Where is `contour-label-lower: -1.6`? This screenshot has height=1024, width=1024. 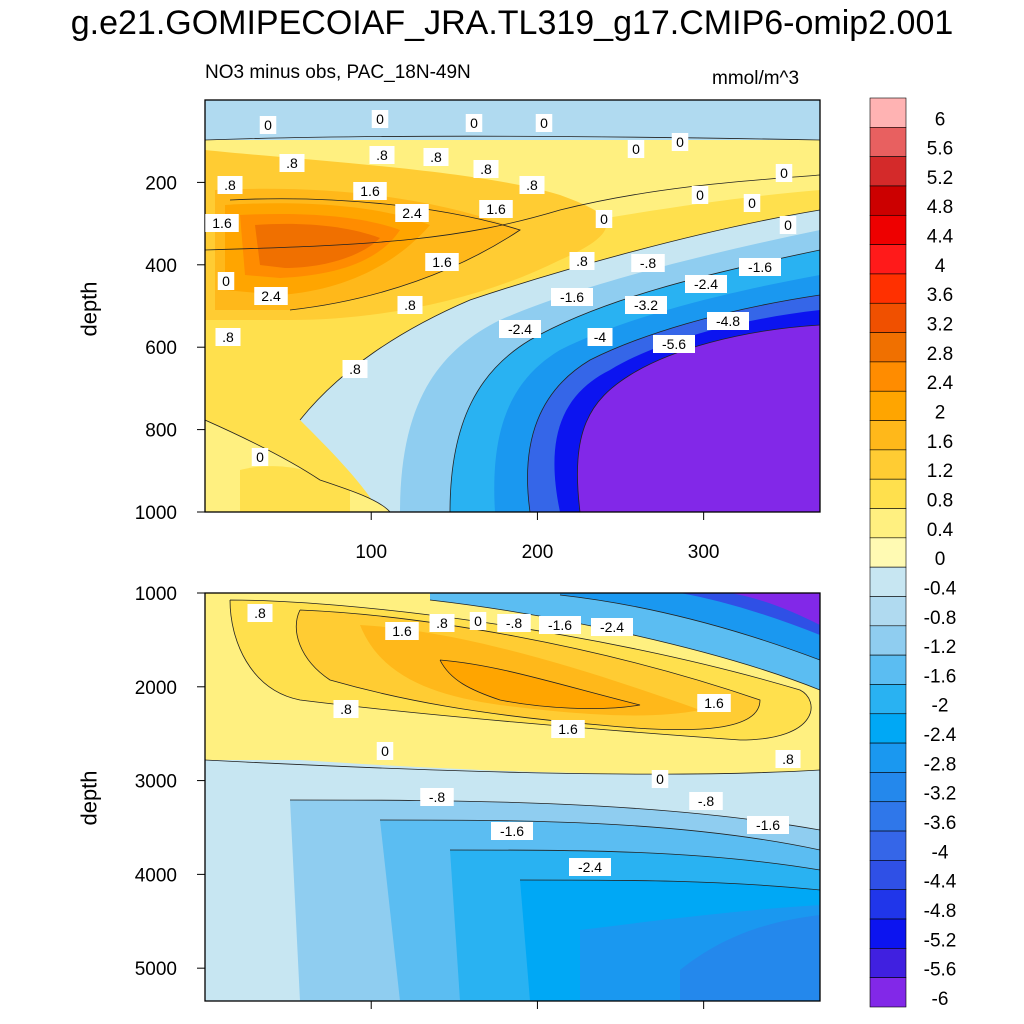 contour-label-lower: -1.6 is located at coordinates (560, 625).